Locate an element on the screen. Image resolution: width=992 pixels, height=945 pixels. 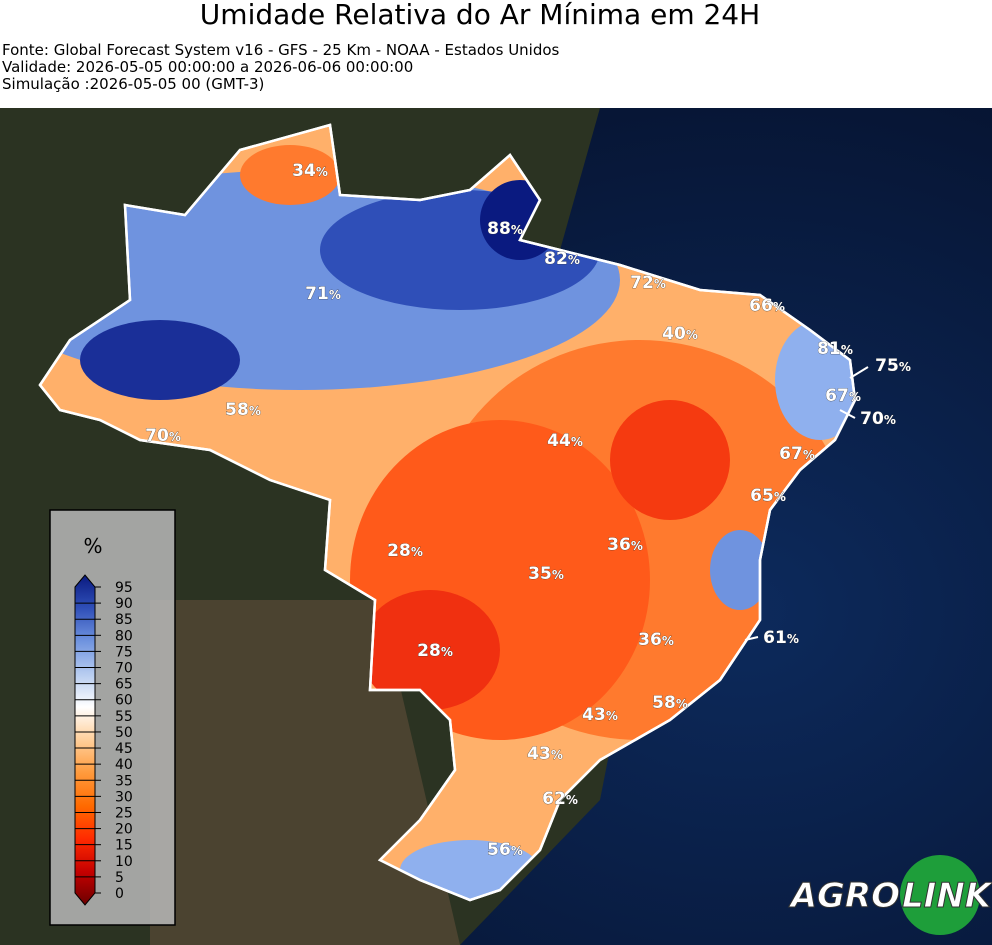
colorbar-tick-label: 40 is located at coordinates (124, 765).